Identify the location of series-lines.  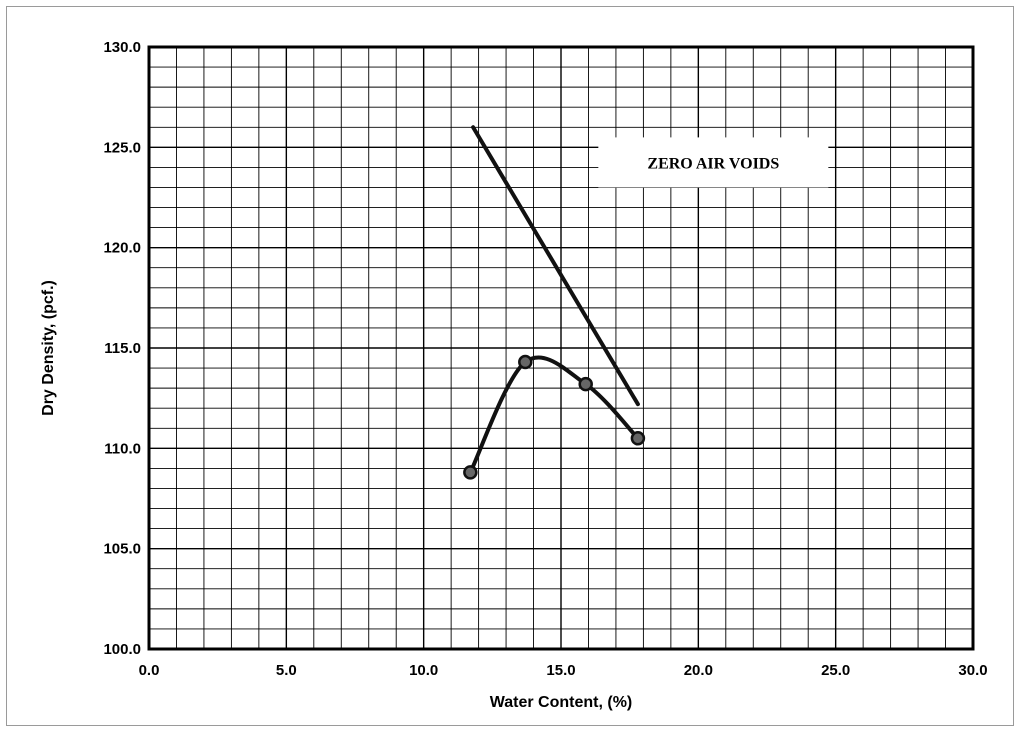
(554, 300).